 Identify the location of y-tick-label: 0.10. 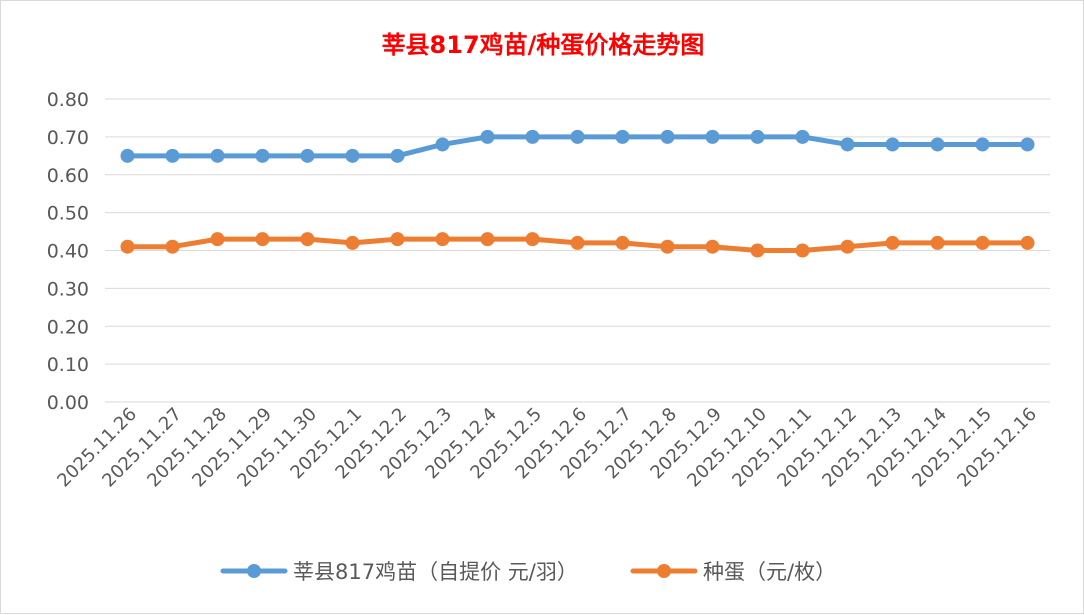
(68, 365).